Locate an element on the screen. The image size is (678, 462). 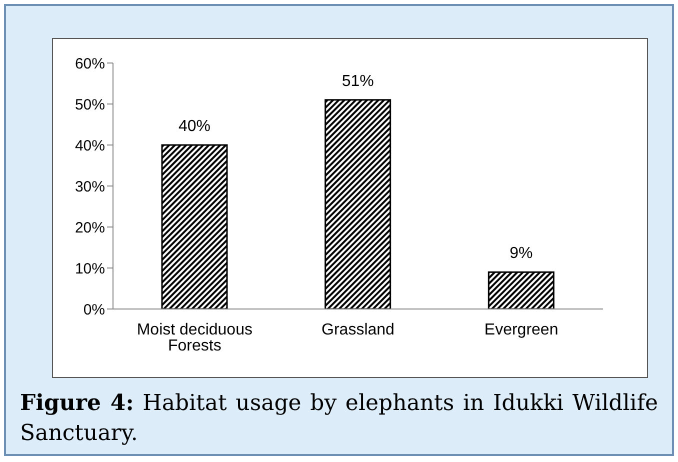
x-tick-label: Grassland is located at coordinates (358, 329).